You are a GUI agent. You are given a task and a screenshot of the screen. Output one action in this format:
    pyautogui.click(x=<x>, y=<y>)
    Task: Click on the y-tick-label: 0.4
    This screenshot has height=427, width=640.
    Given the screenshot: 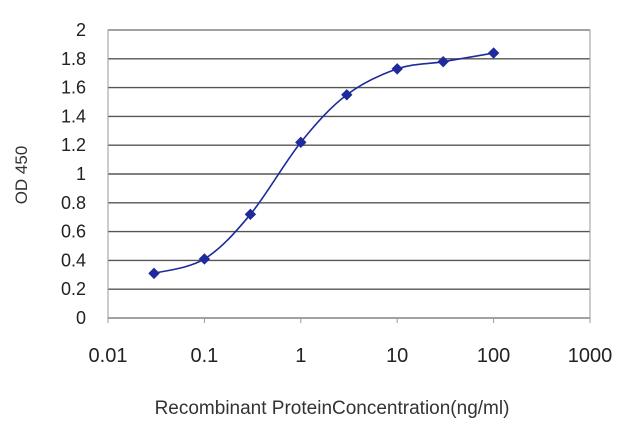 What is the action you would take?
    pyautogui.click(x=73, y=260)
    